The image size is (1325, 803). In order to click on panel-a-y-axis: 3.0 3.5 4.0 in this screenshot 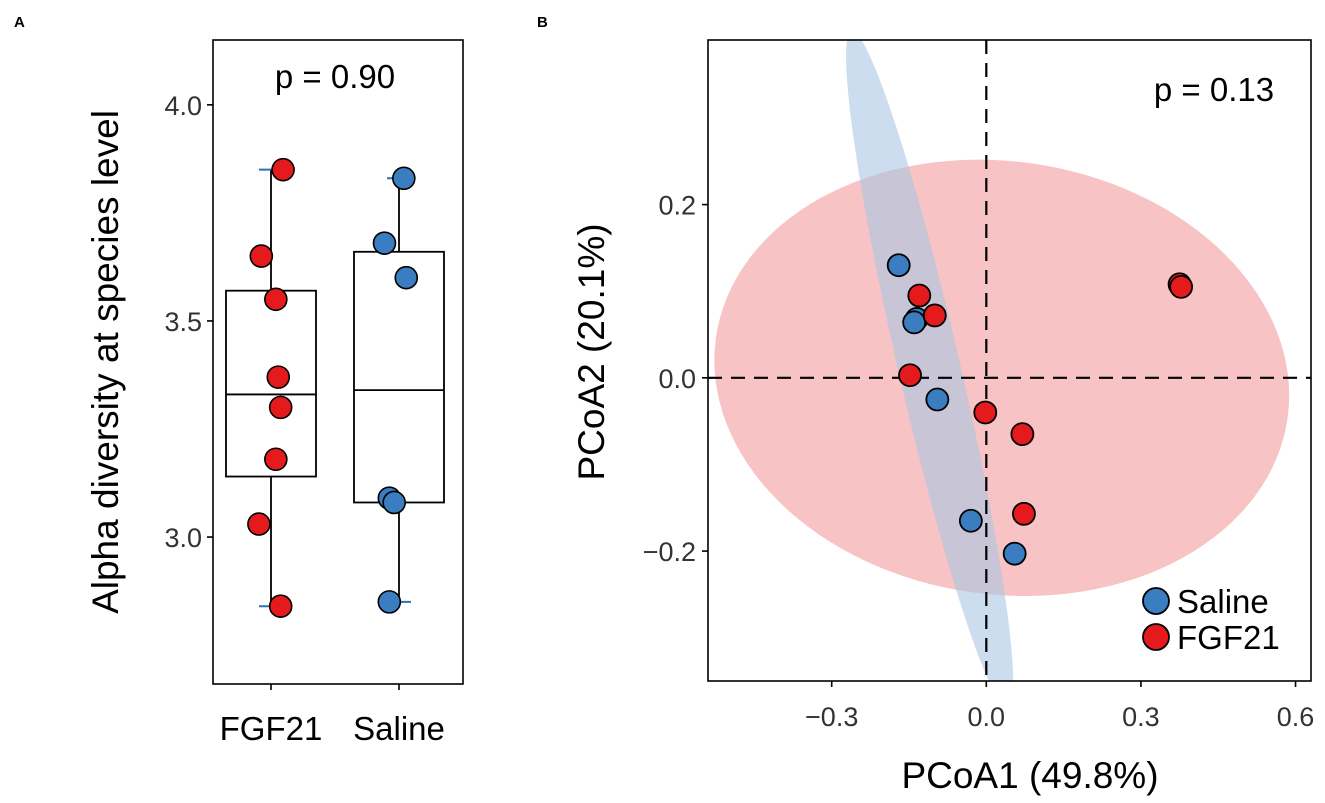, I will do `click(188, 322)`.